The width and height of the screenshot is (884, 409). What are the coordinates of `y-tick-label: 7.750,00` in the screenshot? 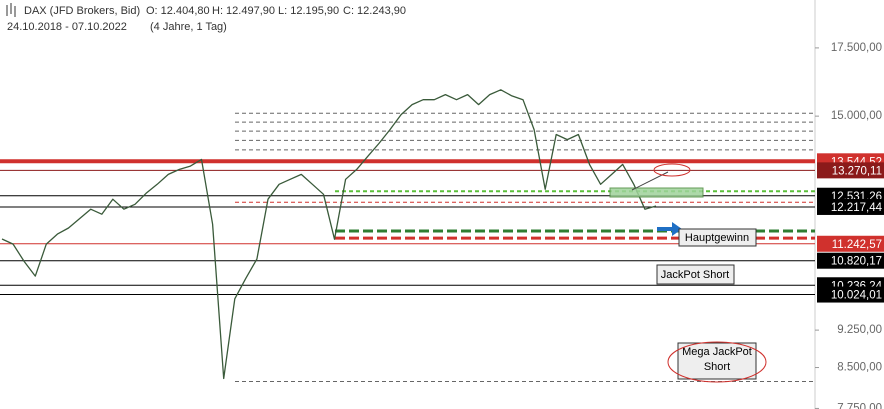 It's located at (859, 405).